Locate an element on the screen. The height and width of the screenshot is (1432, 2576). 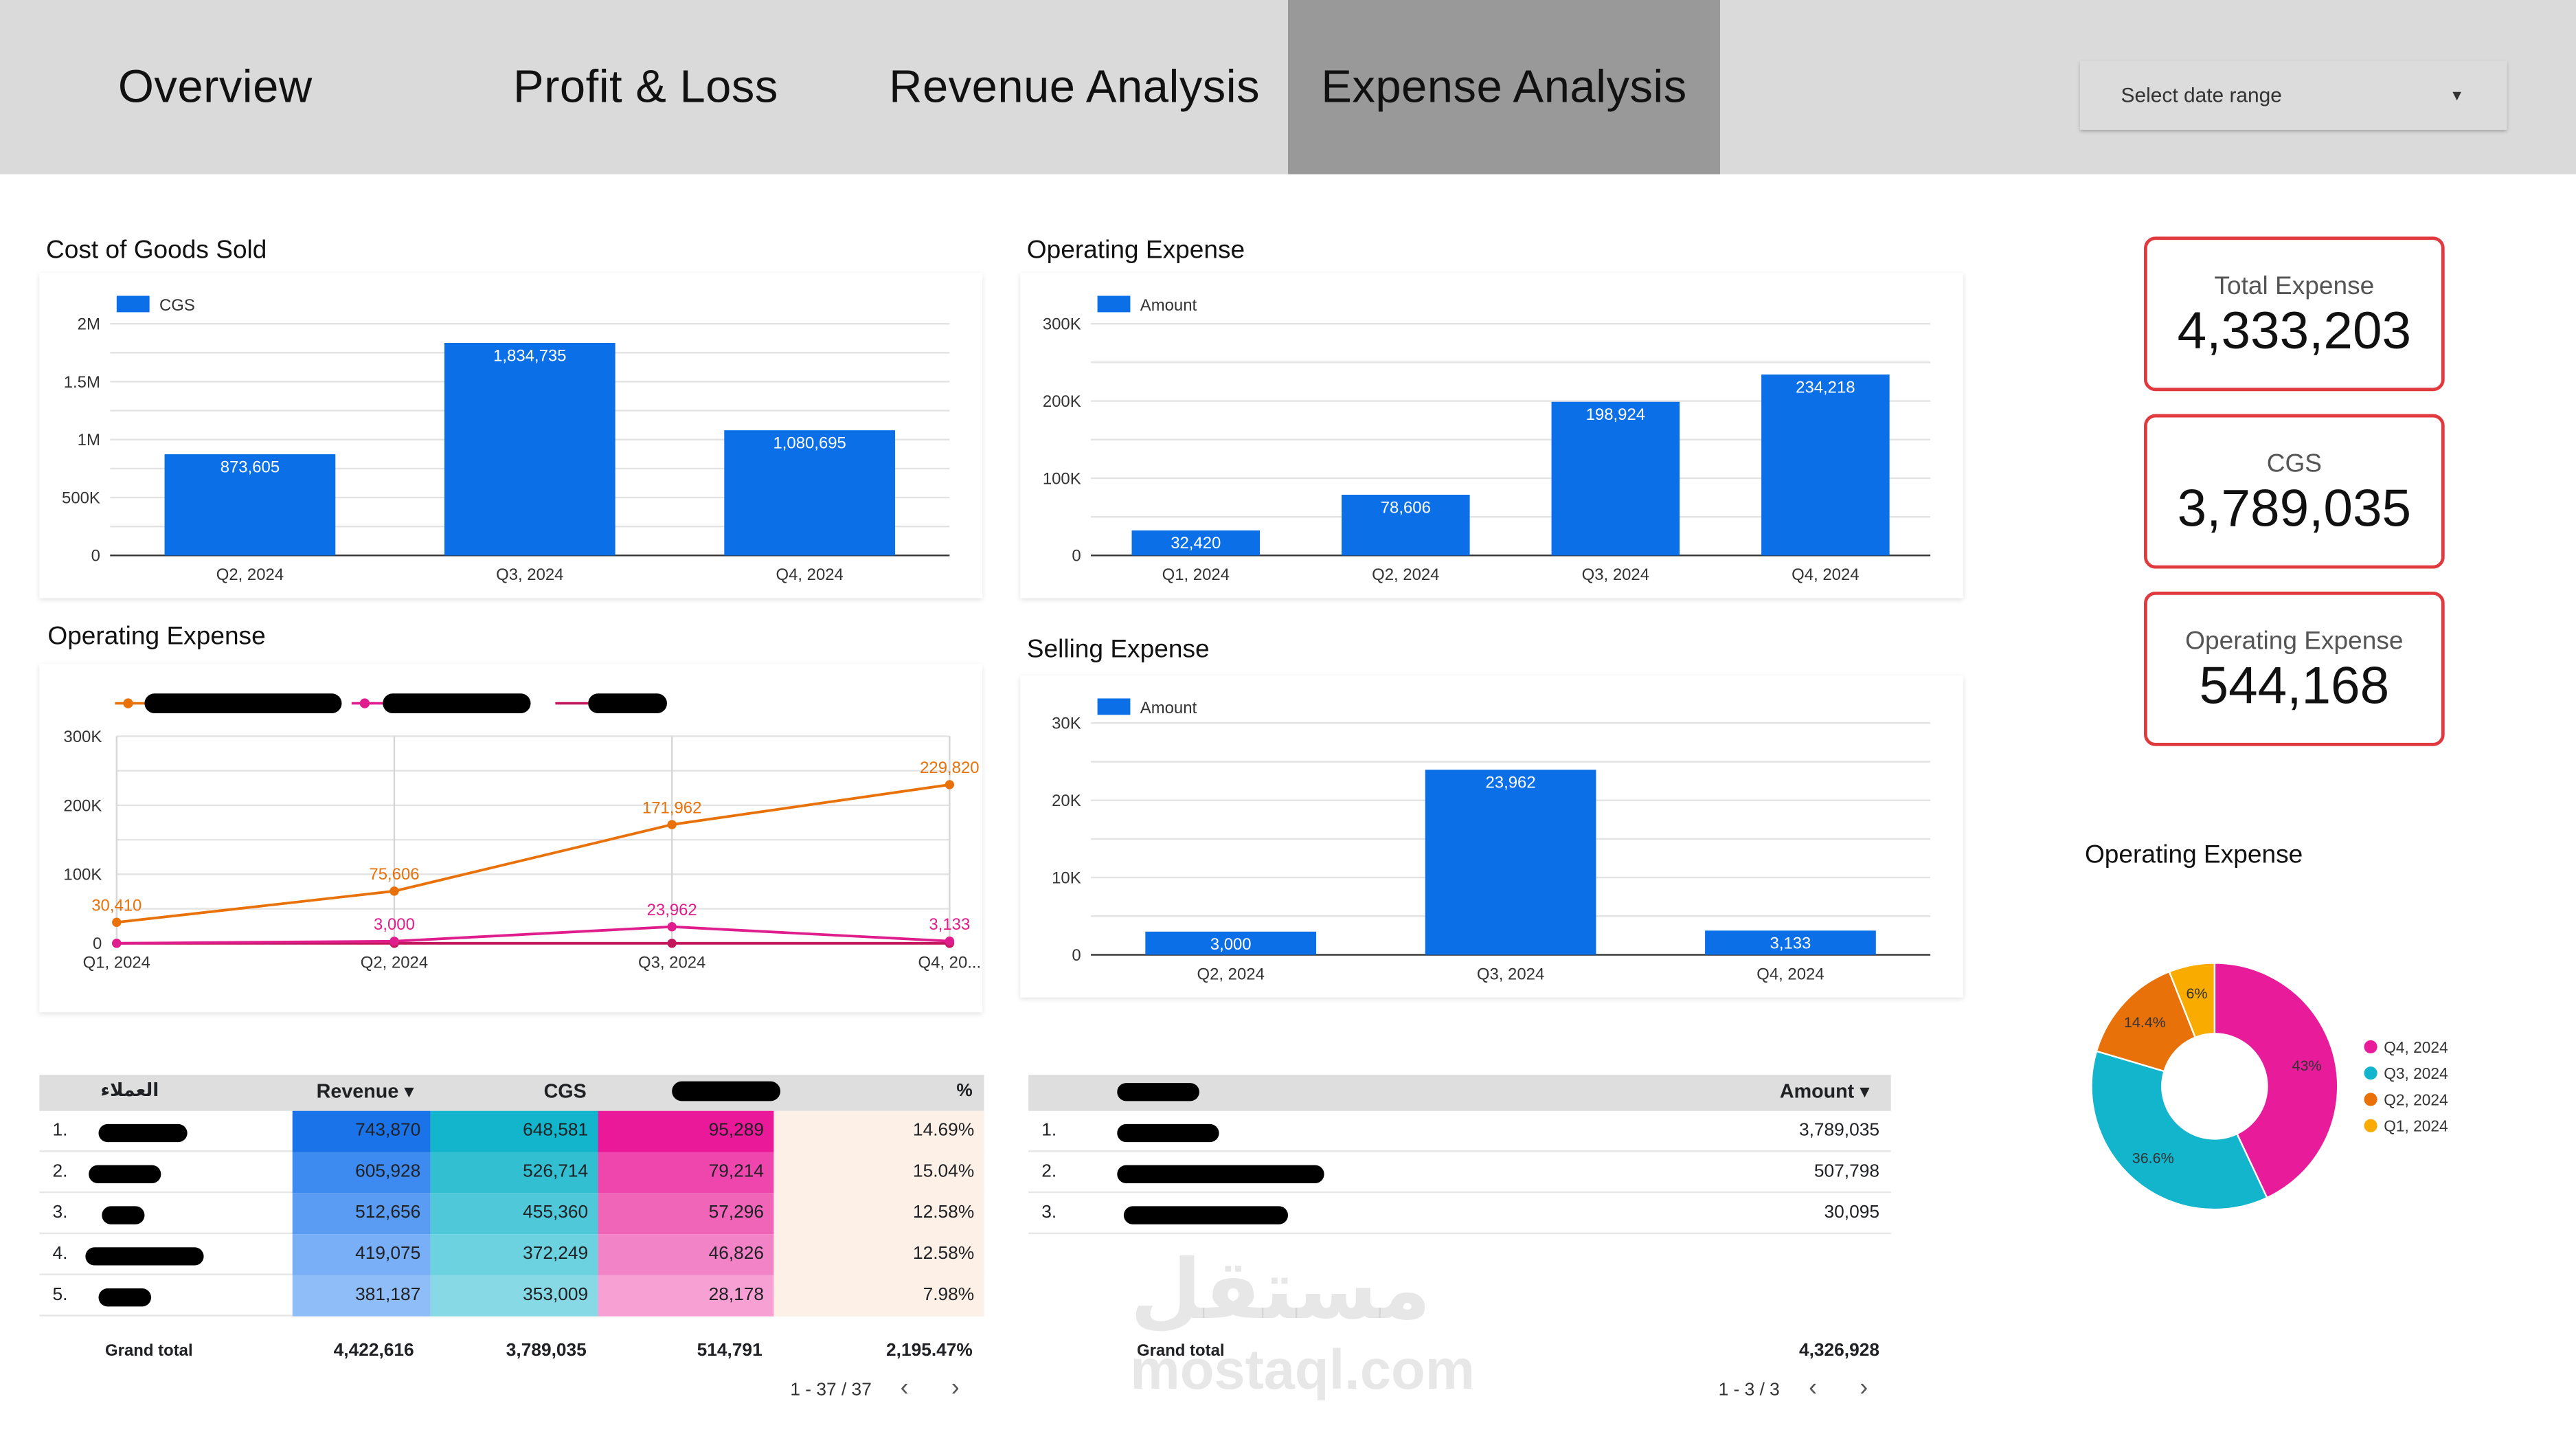
col-header-cgs: CGS is located at coordinates (565, 1091).